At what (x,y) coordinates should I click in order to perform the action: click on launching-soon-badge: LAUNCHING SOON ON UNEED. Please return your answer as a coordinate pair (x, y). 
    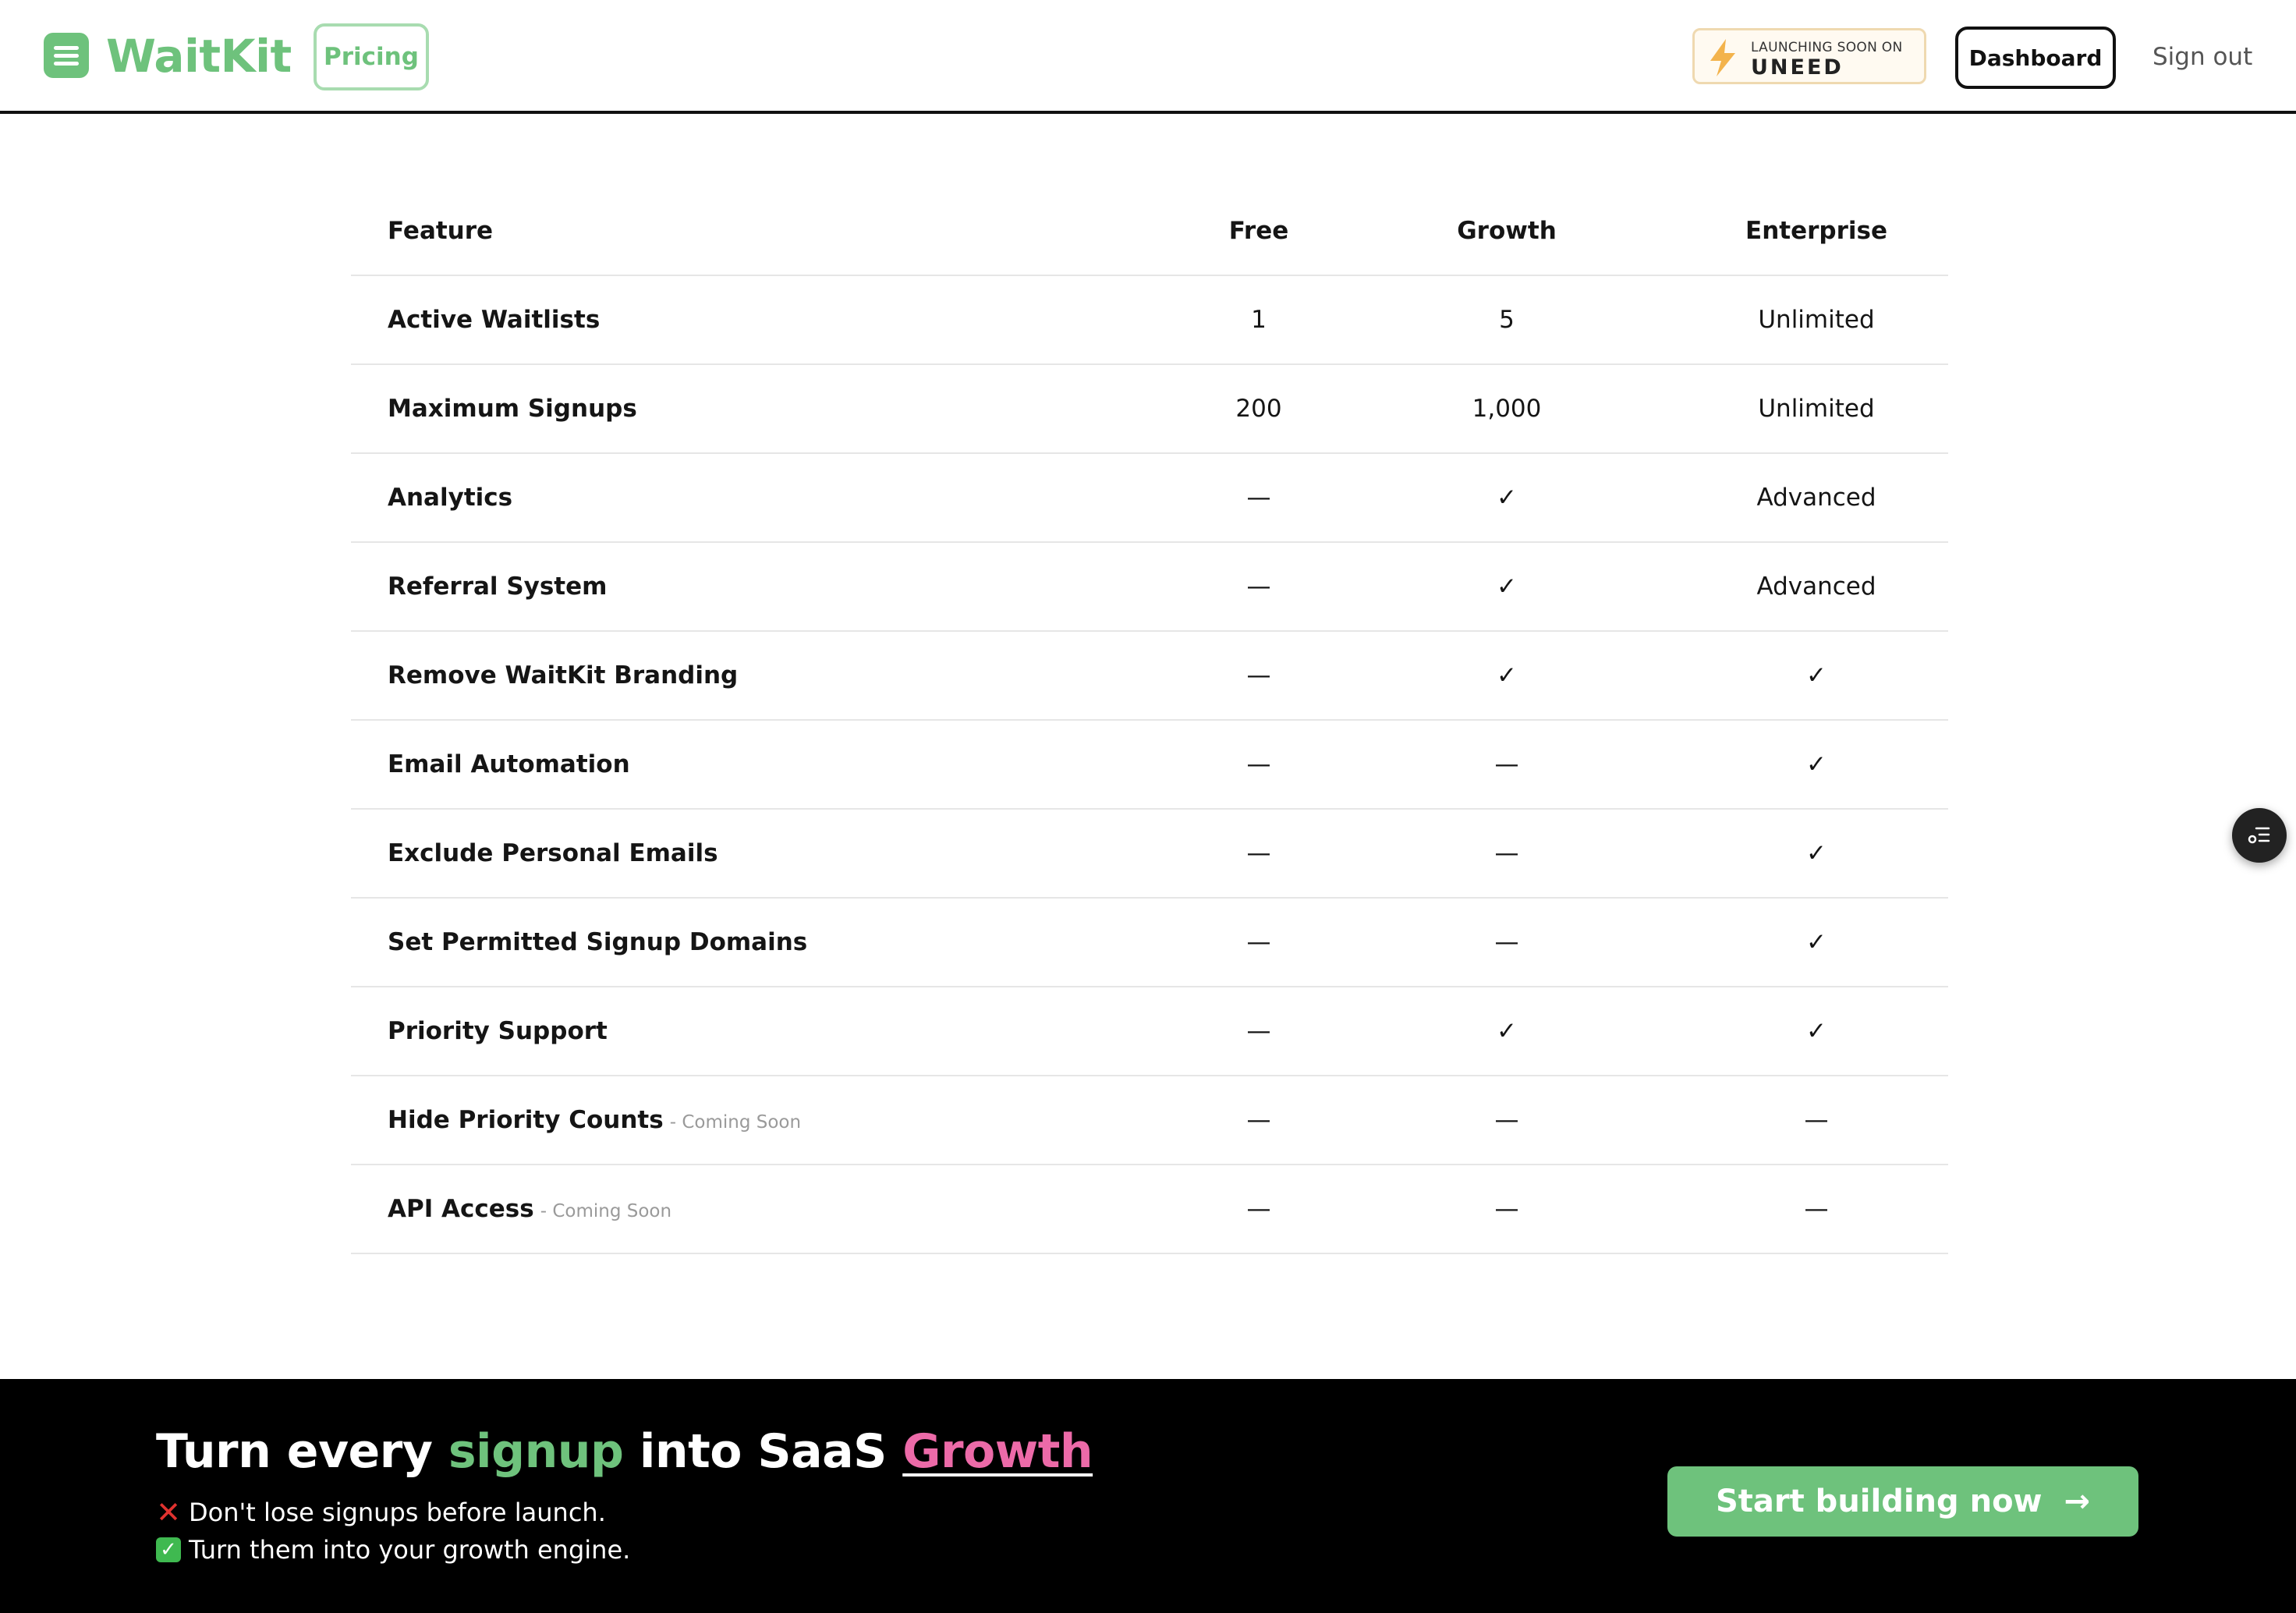
    Looking at the image, I should click on (1809, 56).